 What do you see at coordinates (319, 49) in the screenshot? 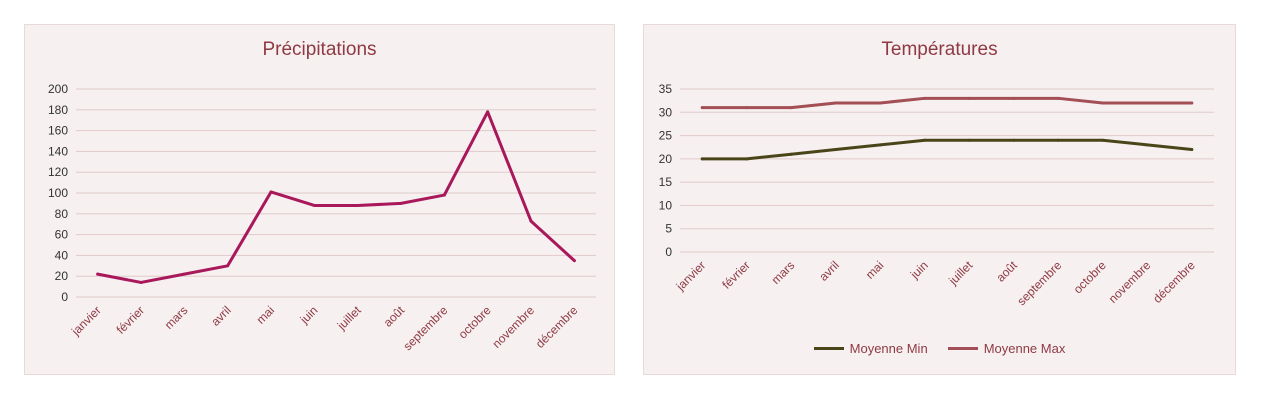
I see `precipitation-chart-title: Précipitations` at bounding box center [319, 49].